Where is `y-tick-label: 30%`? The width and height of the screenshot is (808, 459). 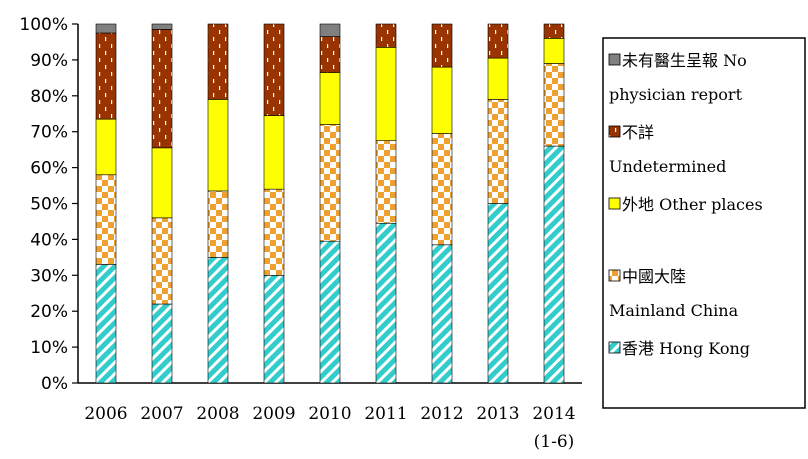
y-tick-label: 30% is located at coordinates (49, 276).